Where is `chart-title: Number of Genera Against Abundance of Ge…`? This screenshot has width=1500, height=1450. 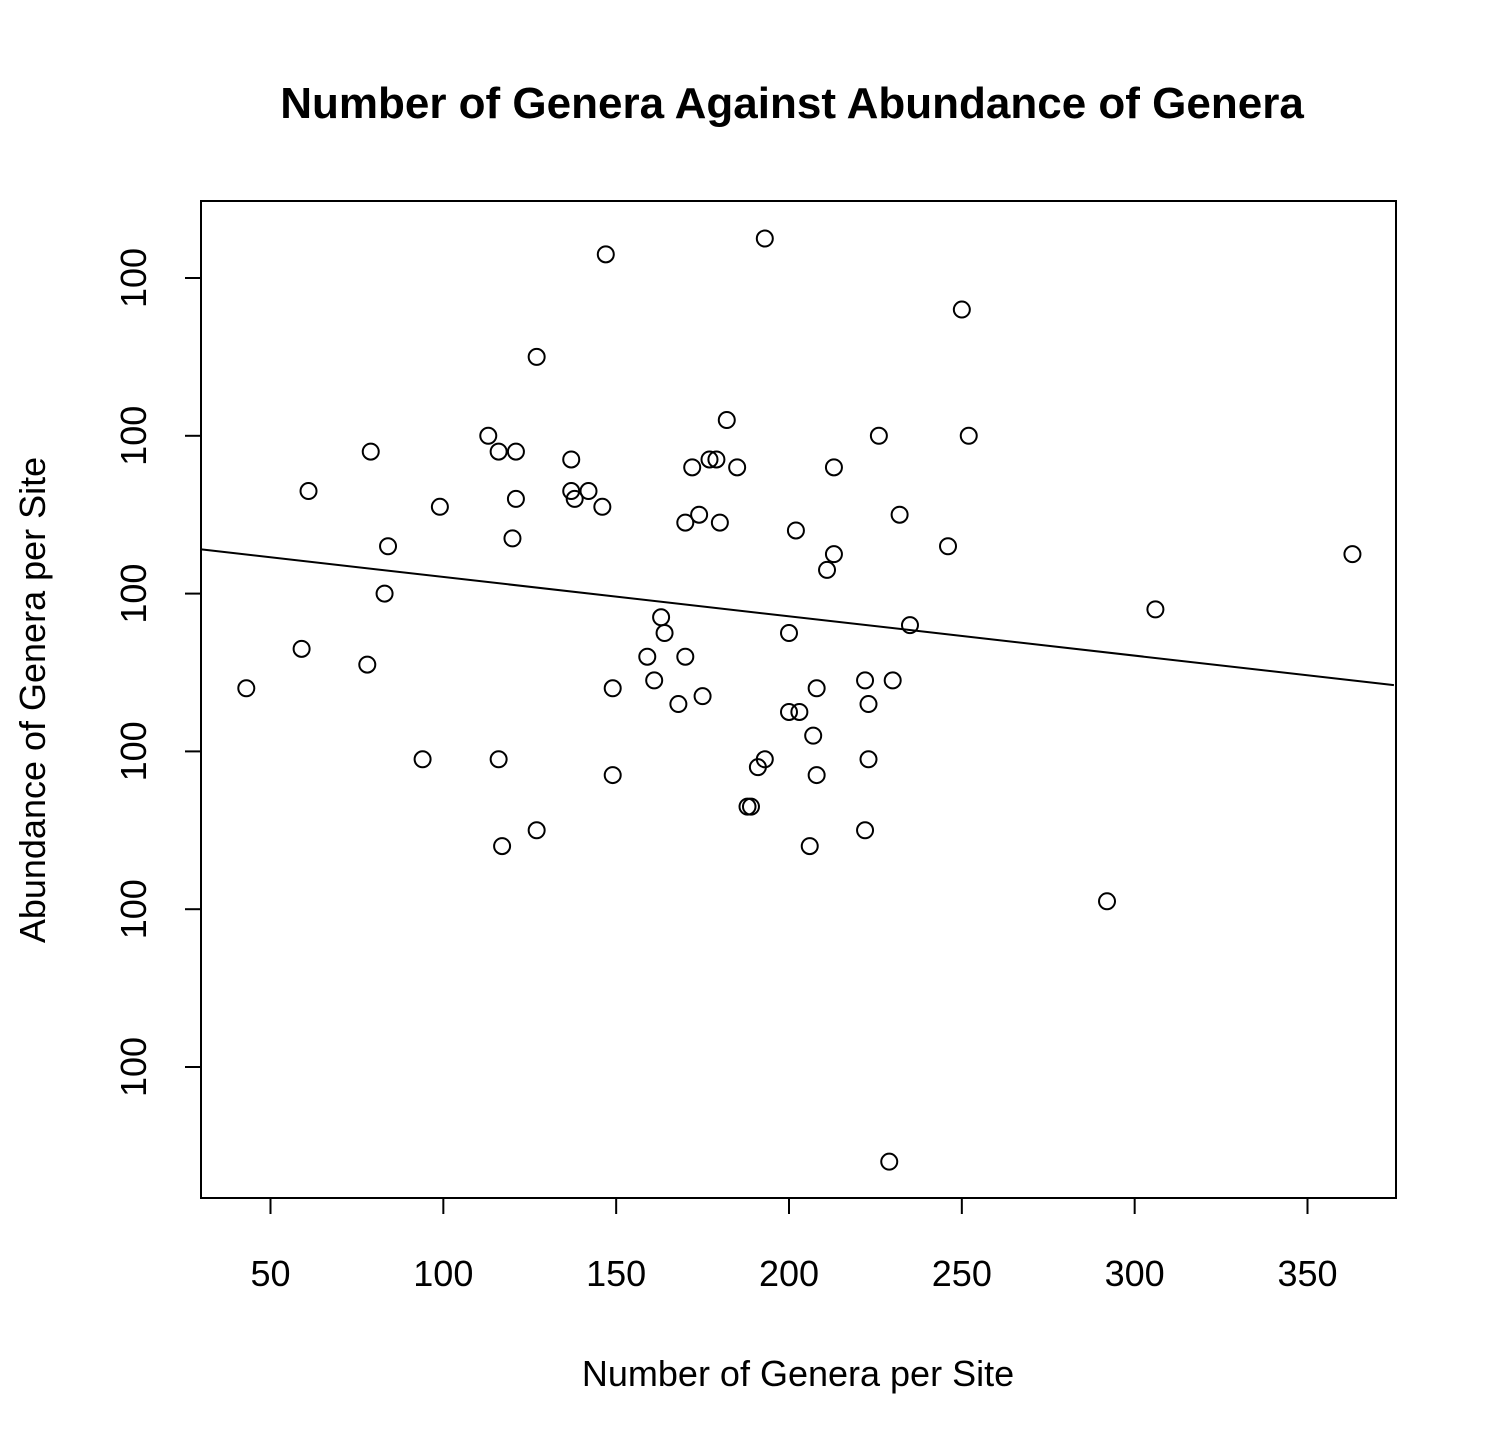 chart-title: Number of Genera Against Abundance of Ge… is located at coordinates (792, 103).